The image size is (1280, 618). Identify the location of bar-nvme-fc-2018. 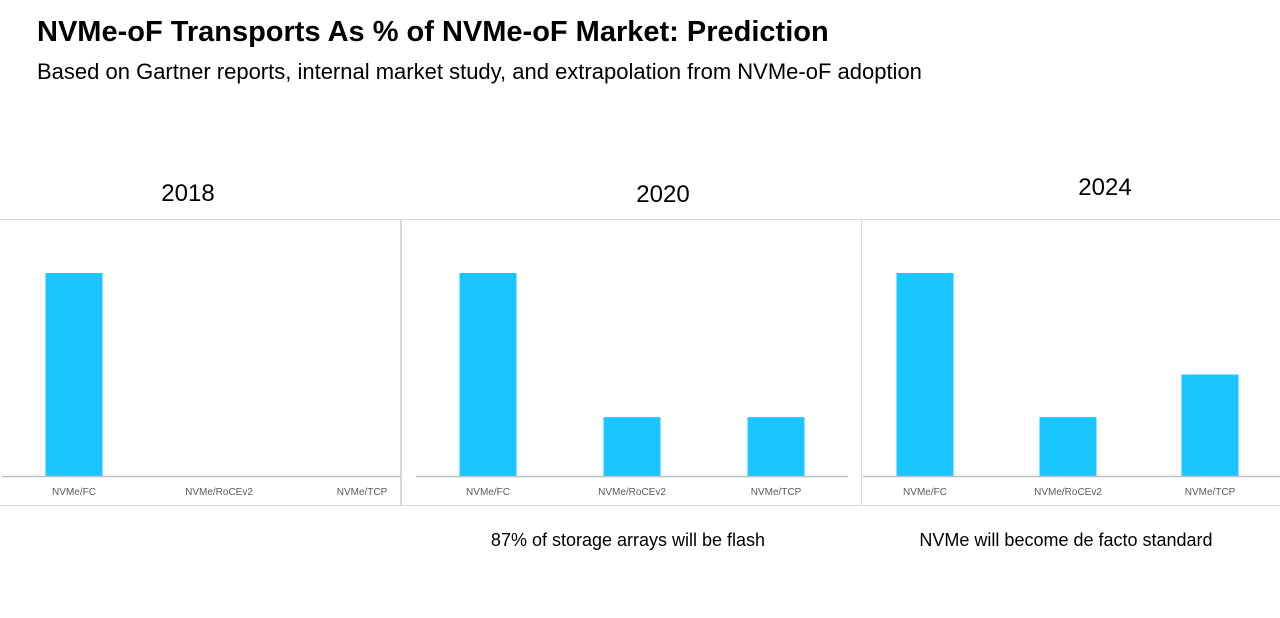
(74, 374).